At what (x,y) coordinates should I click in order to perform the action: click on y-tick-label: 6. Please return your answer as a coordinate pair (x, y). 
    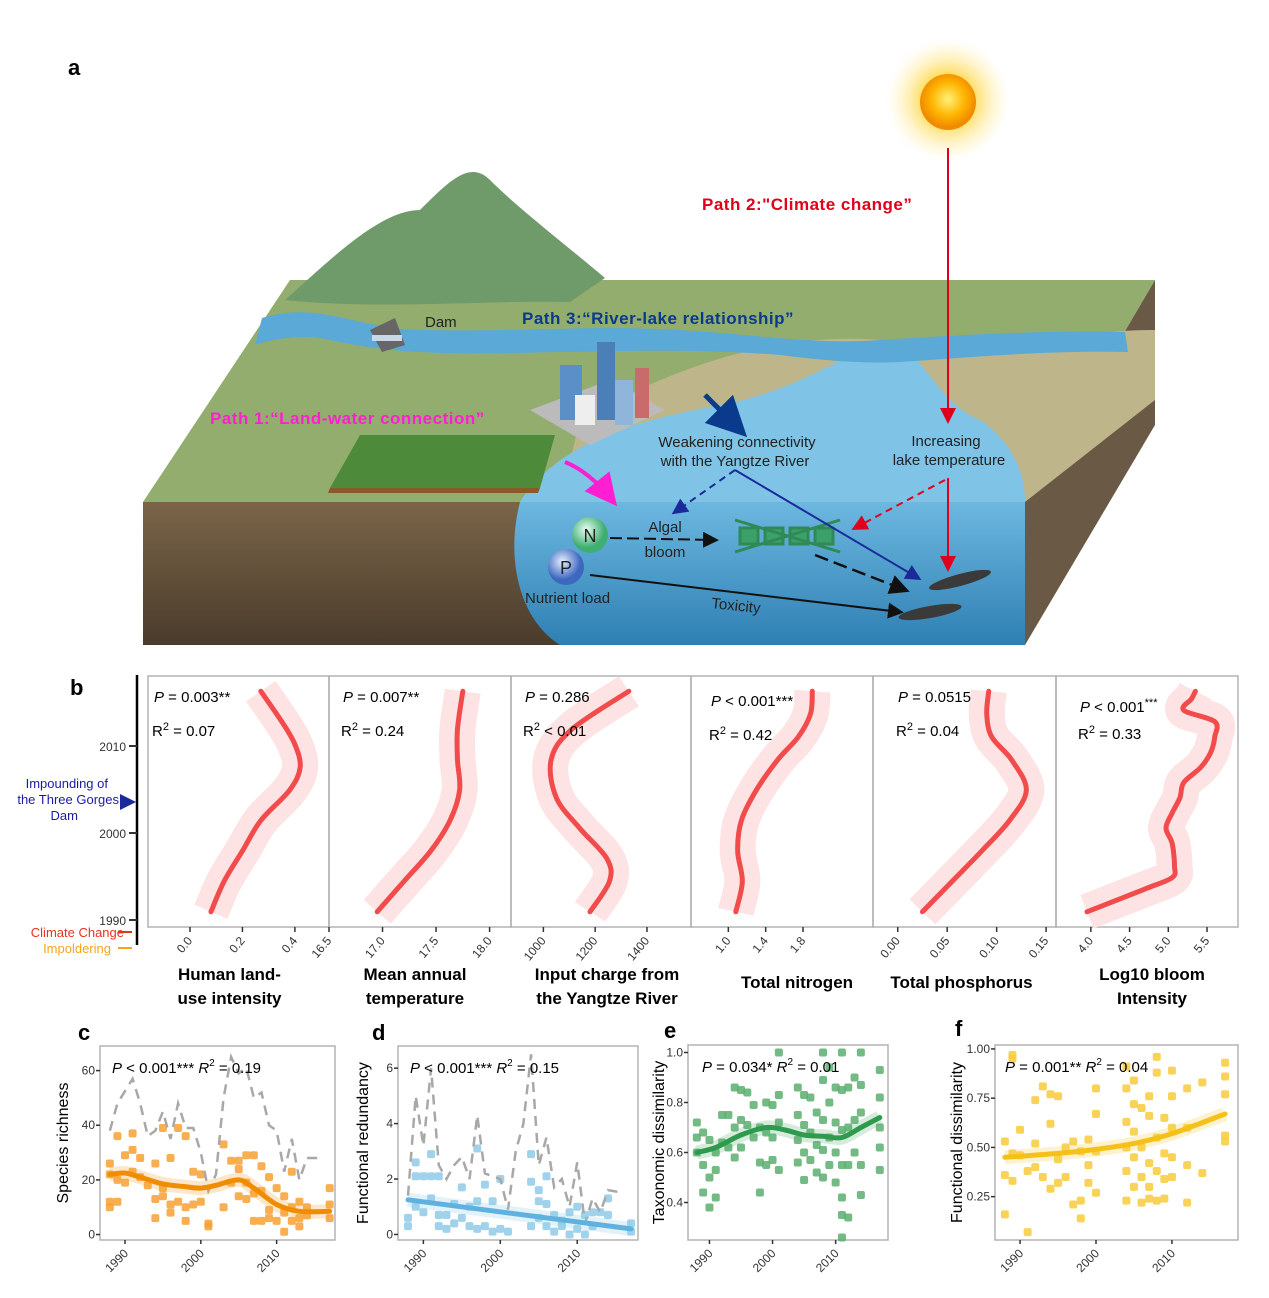
    Looking at the image, I should click on (389, 1068).